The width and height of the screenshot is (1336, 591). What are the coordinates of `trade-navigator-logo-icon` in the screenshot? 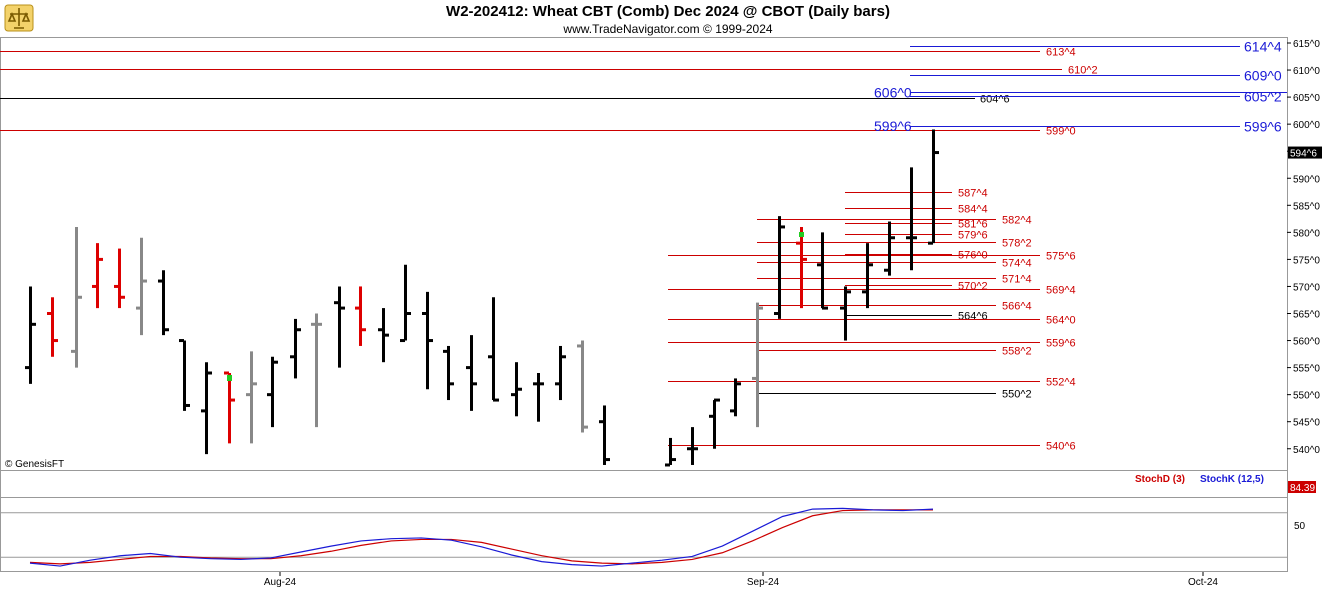 It's located at (19, 18).